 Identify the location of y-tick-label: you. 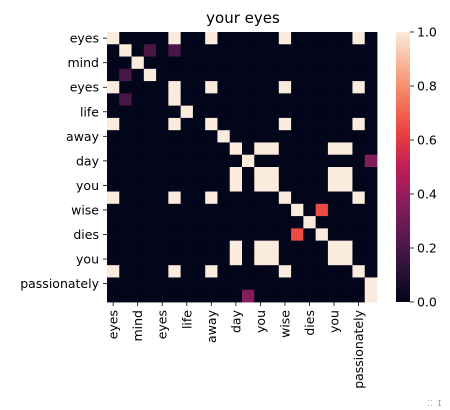
(87, 185).